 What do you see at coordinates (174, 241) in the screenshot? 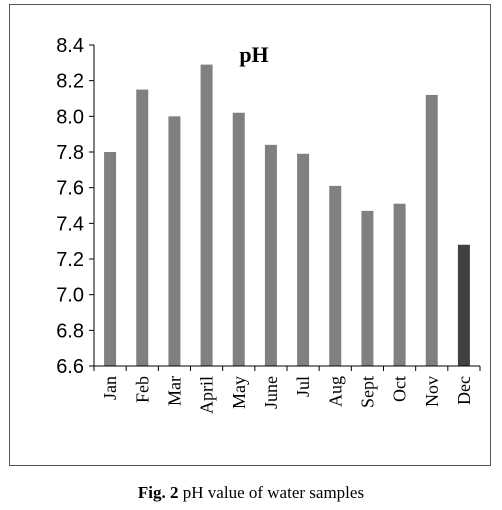
I see `bar-mar` at bounding box center [174, 241].